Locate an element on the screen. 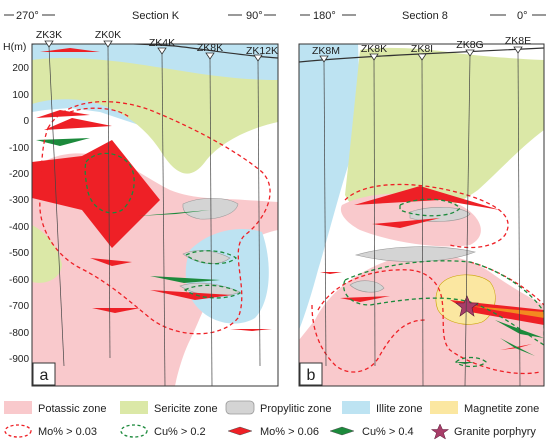  panel-b-letter: b is located at coordinates (311, 374).